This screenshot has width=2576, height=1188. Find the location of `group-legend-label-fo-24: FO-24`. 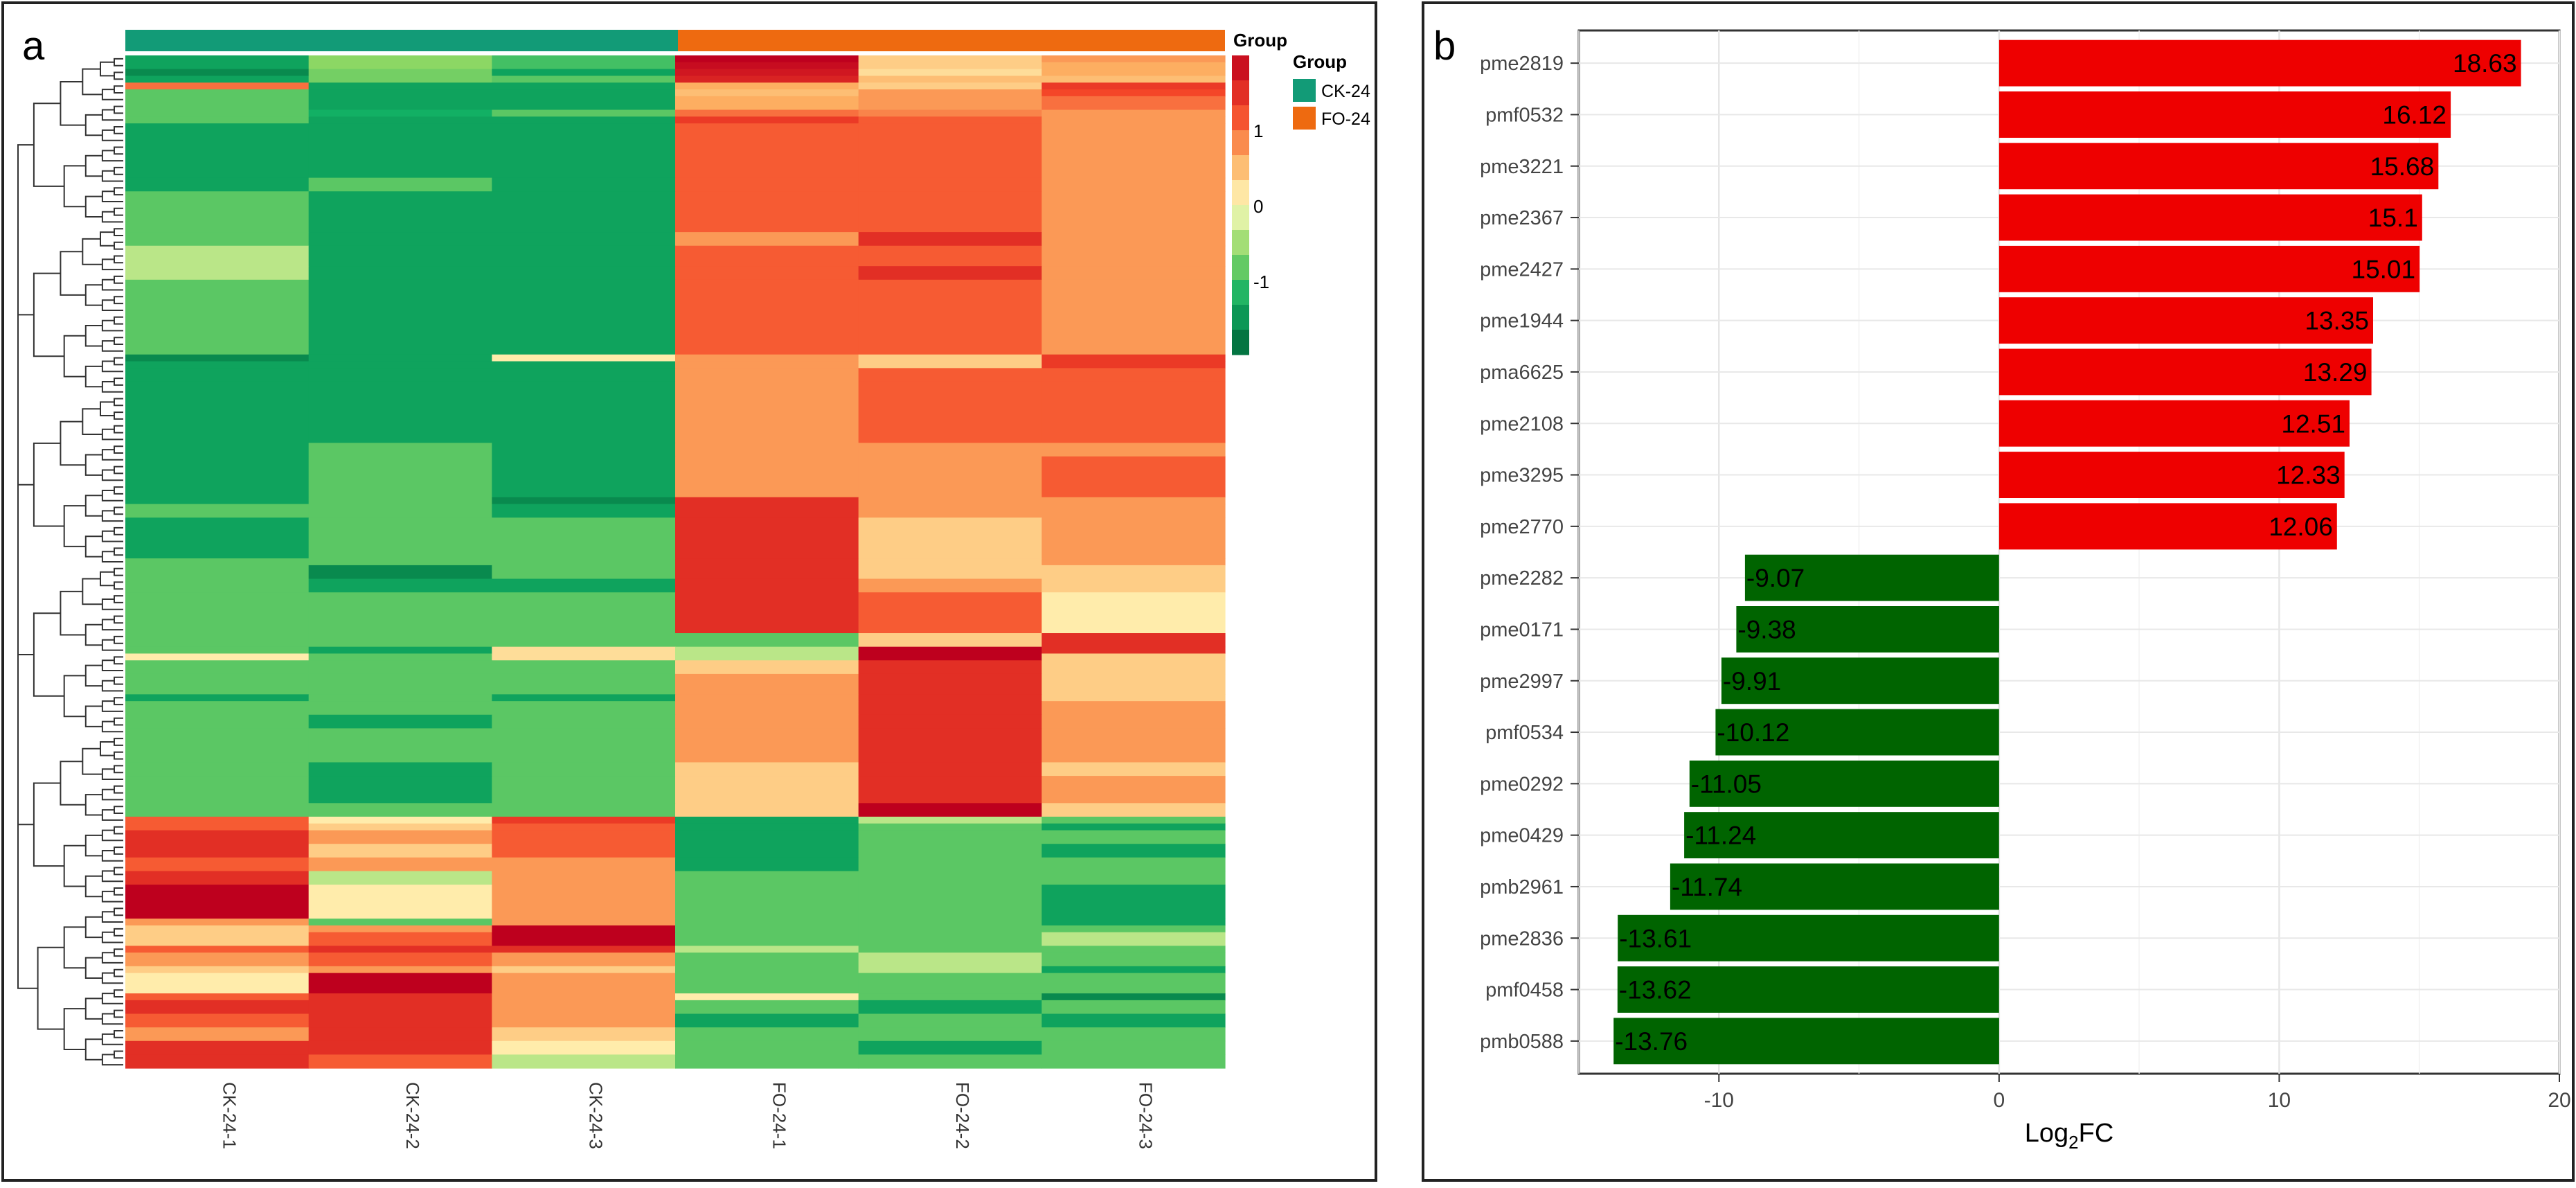

group-legend-label-fo-24: FO-24 is located at coordinates (1345, 119).